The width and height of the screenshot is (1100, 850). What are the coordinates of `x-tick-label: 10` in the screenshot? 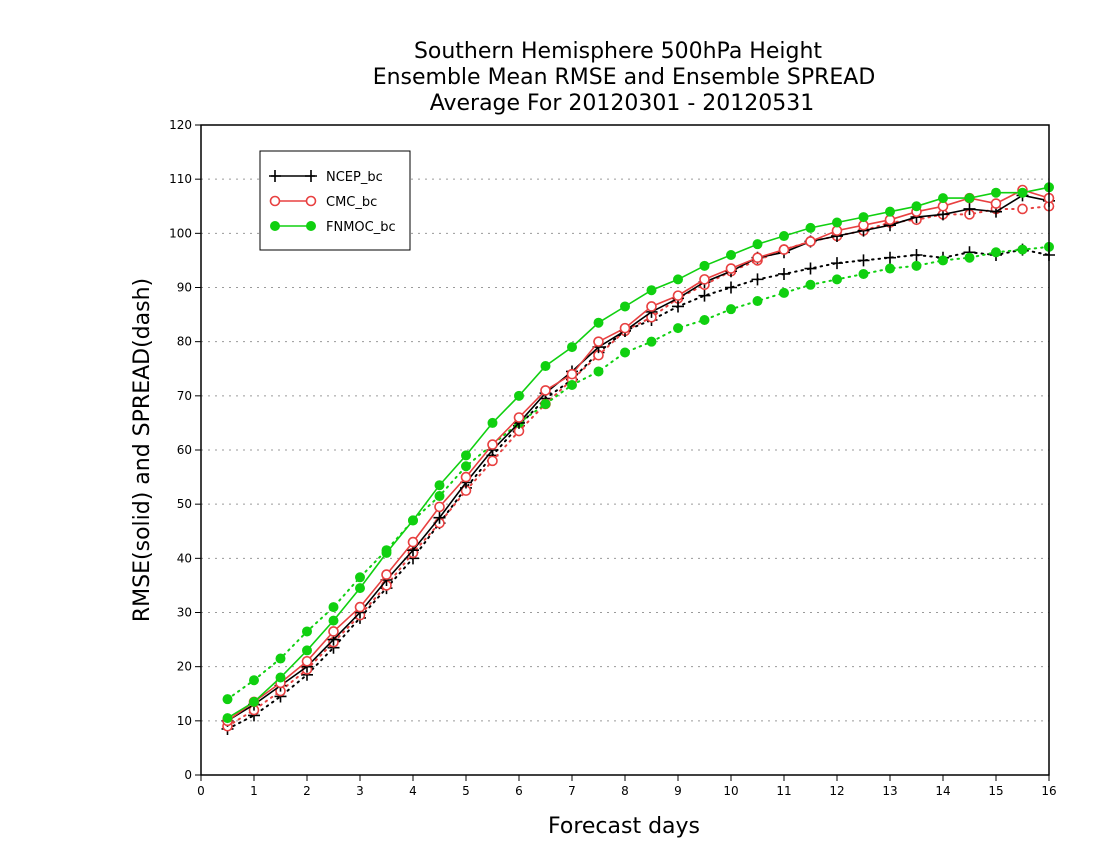 It's located at (730, 791).